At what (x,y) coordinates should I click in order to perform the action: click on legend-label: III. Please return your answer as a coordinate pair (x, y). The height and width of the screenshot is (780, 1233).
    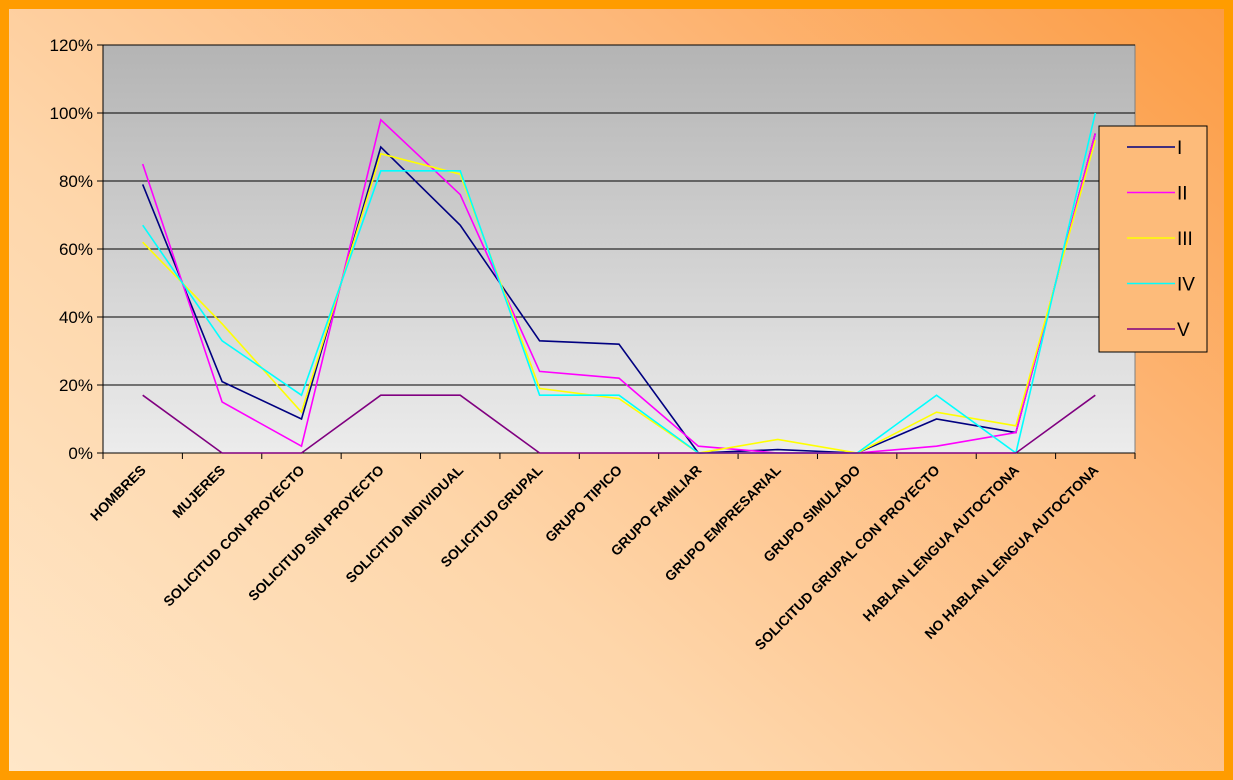
    Looking at the image, I should click on (1185, 239).